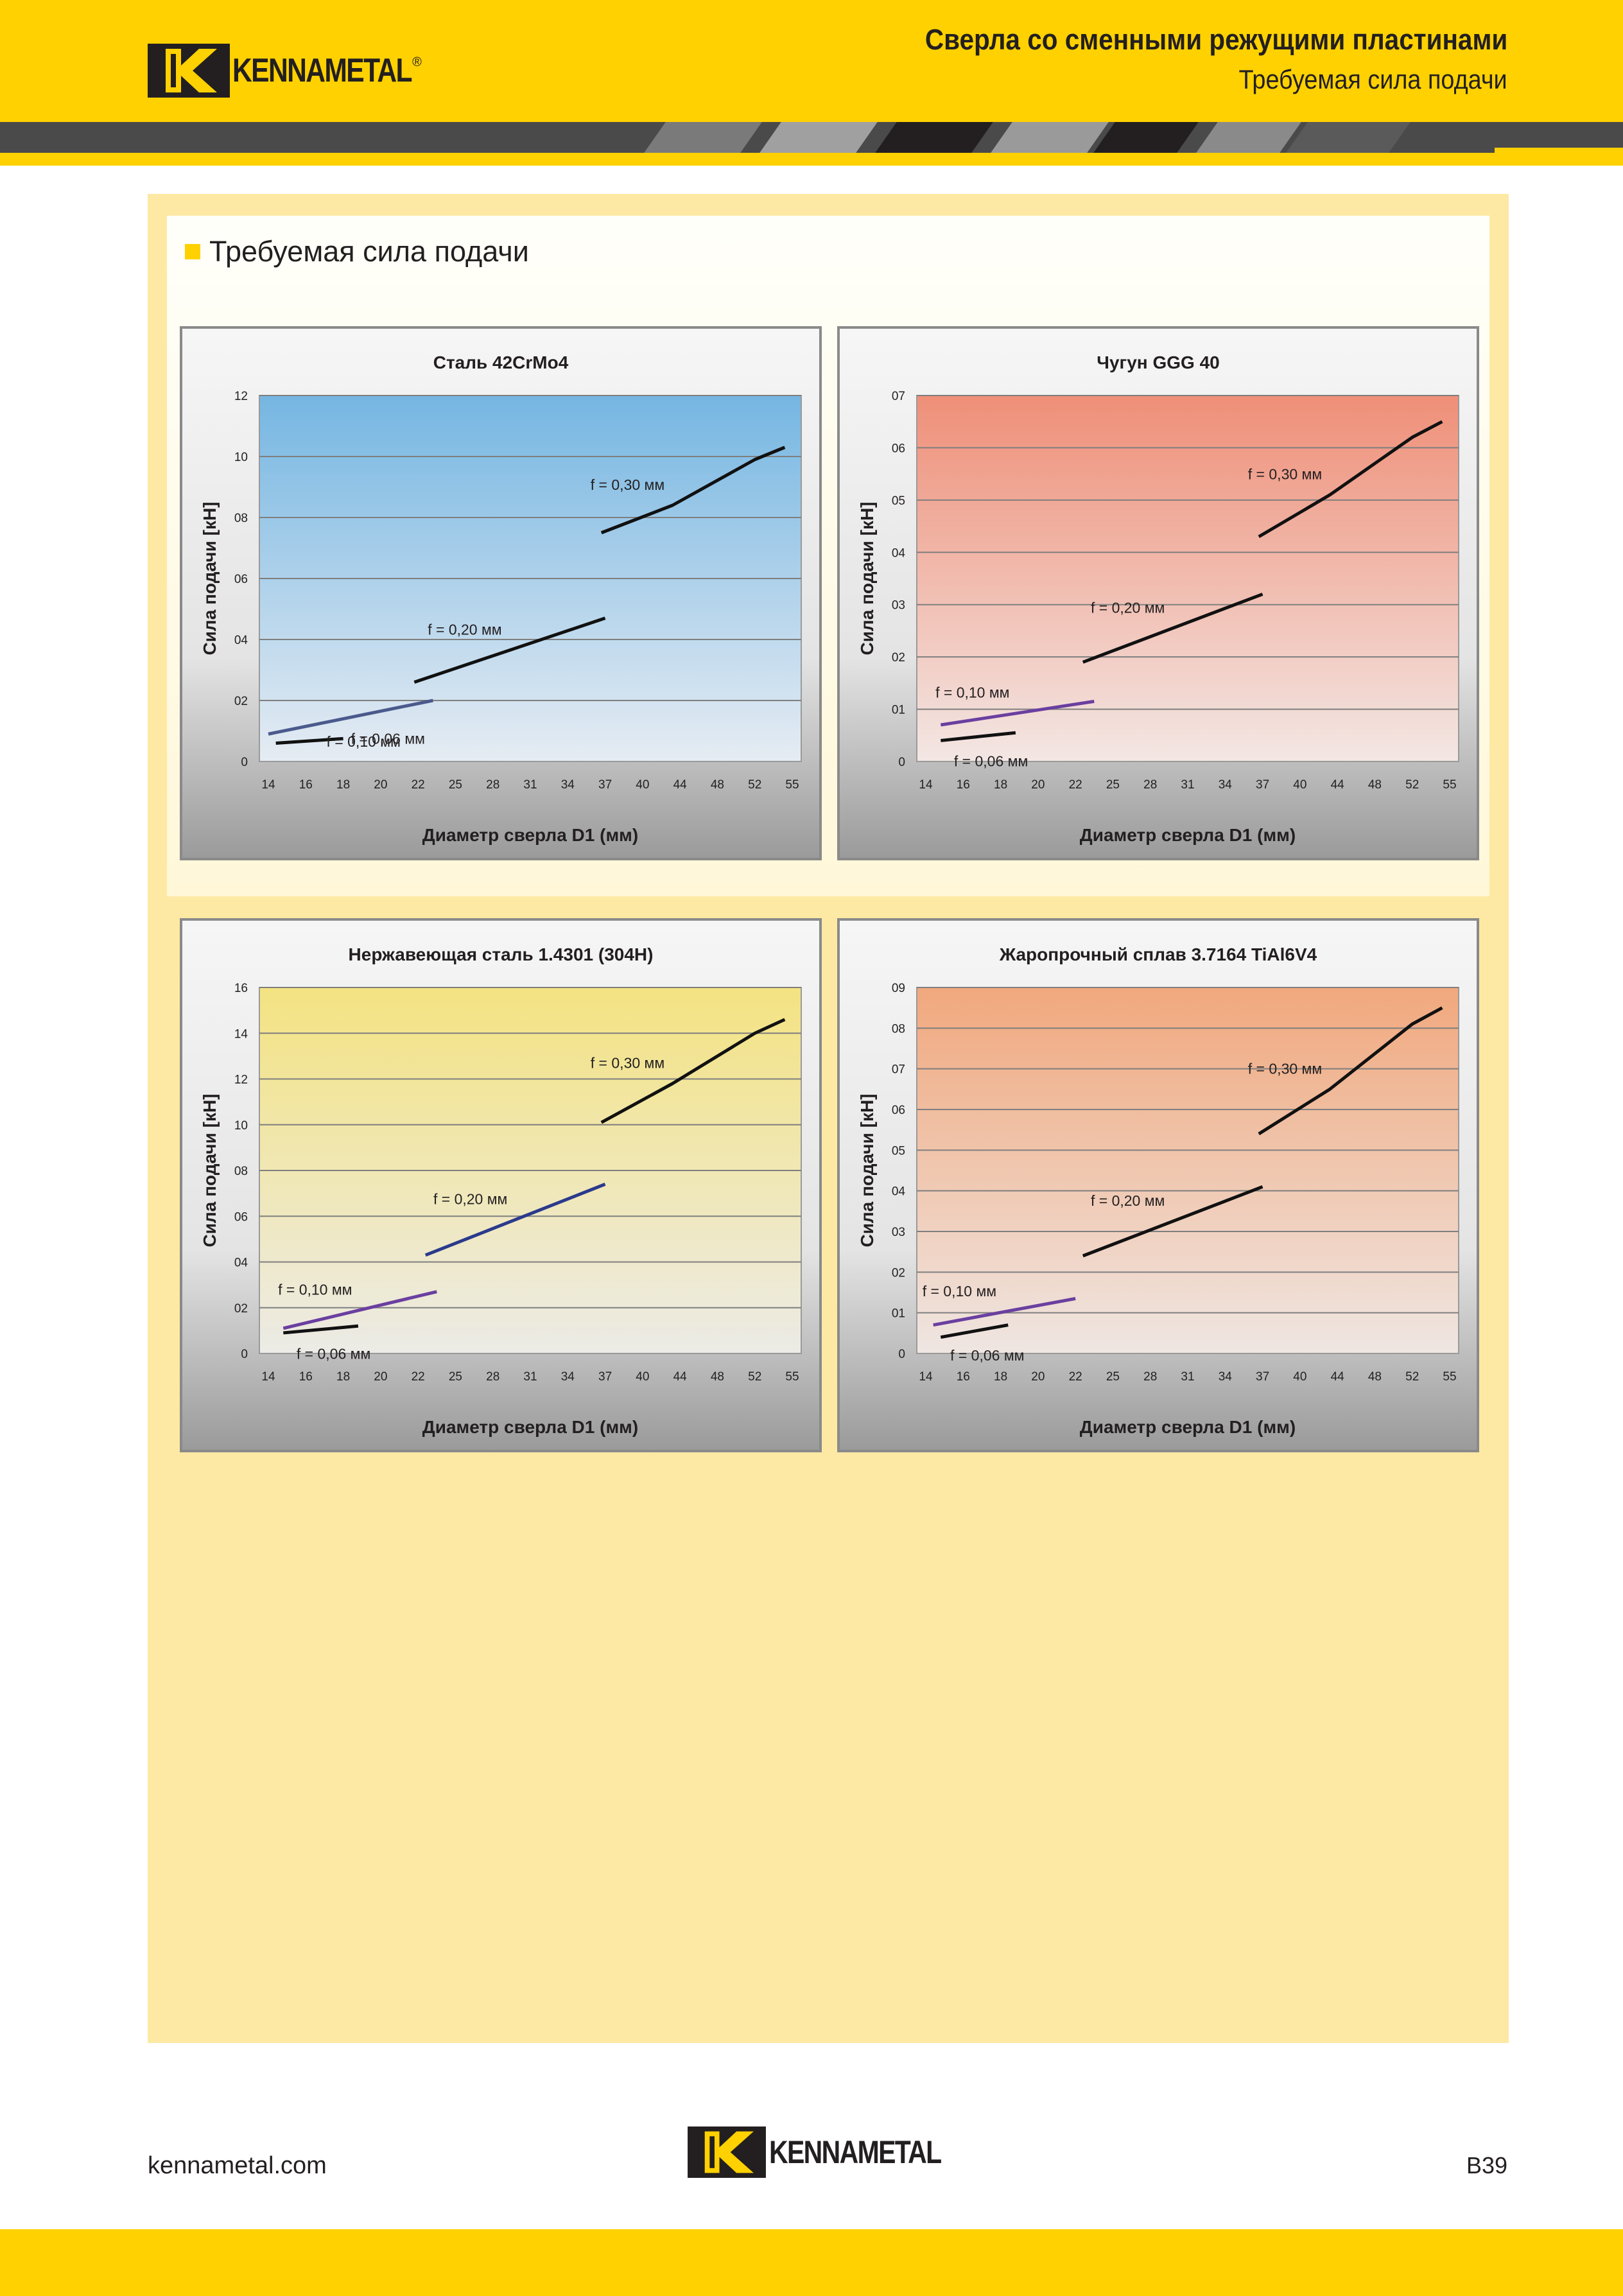 The image size is (1623, 2296). What do you see at coordinates (898, 989) in the screenshot?
I see `y-tick-label: 09` at bounding box center [898, 989].